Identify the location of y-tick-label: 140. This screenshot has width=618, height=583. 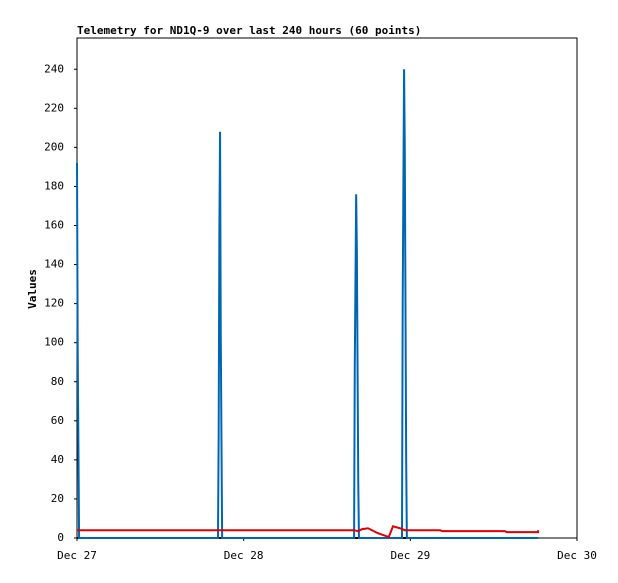
(54, 264).